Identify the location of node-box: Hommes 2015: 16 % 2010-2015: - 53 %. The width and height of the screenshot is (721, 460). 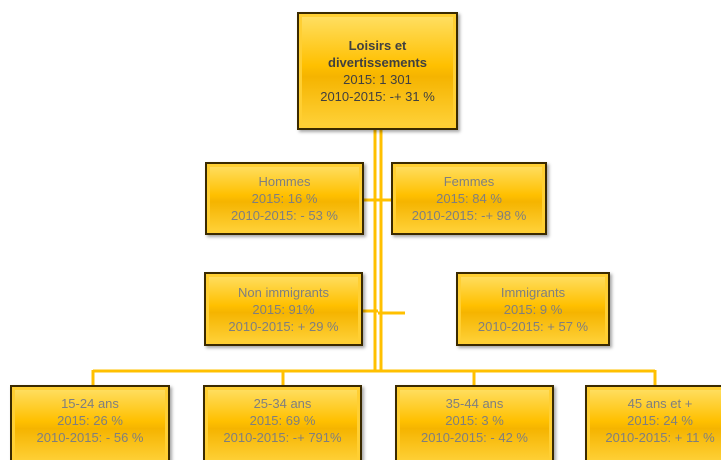
(284, 198).